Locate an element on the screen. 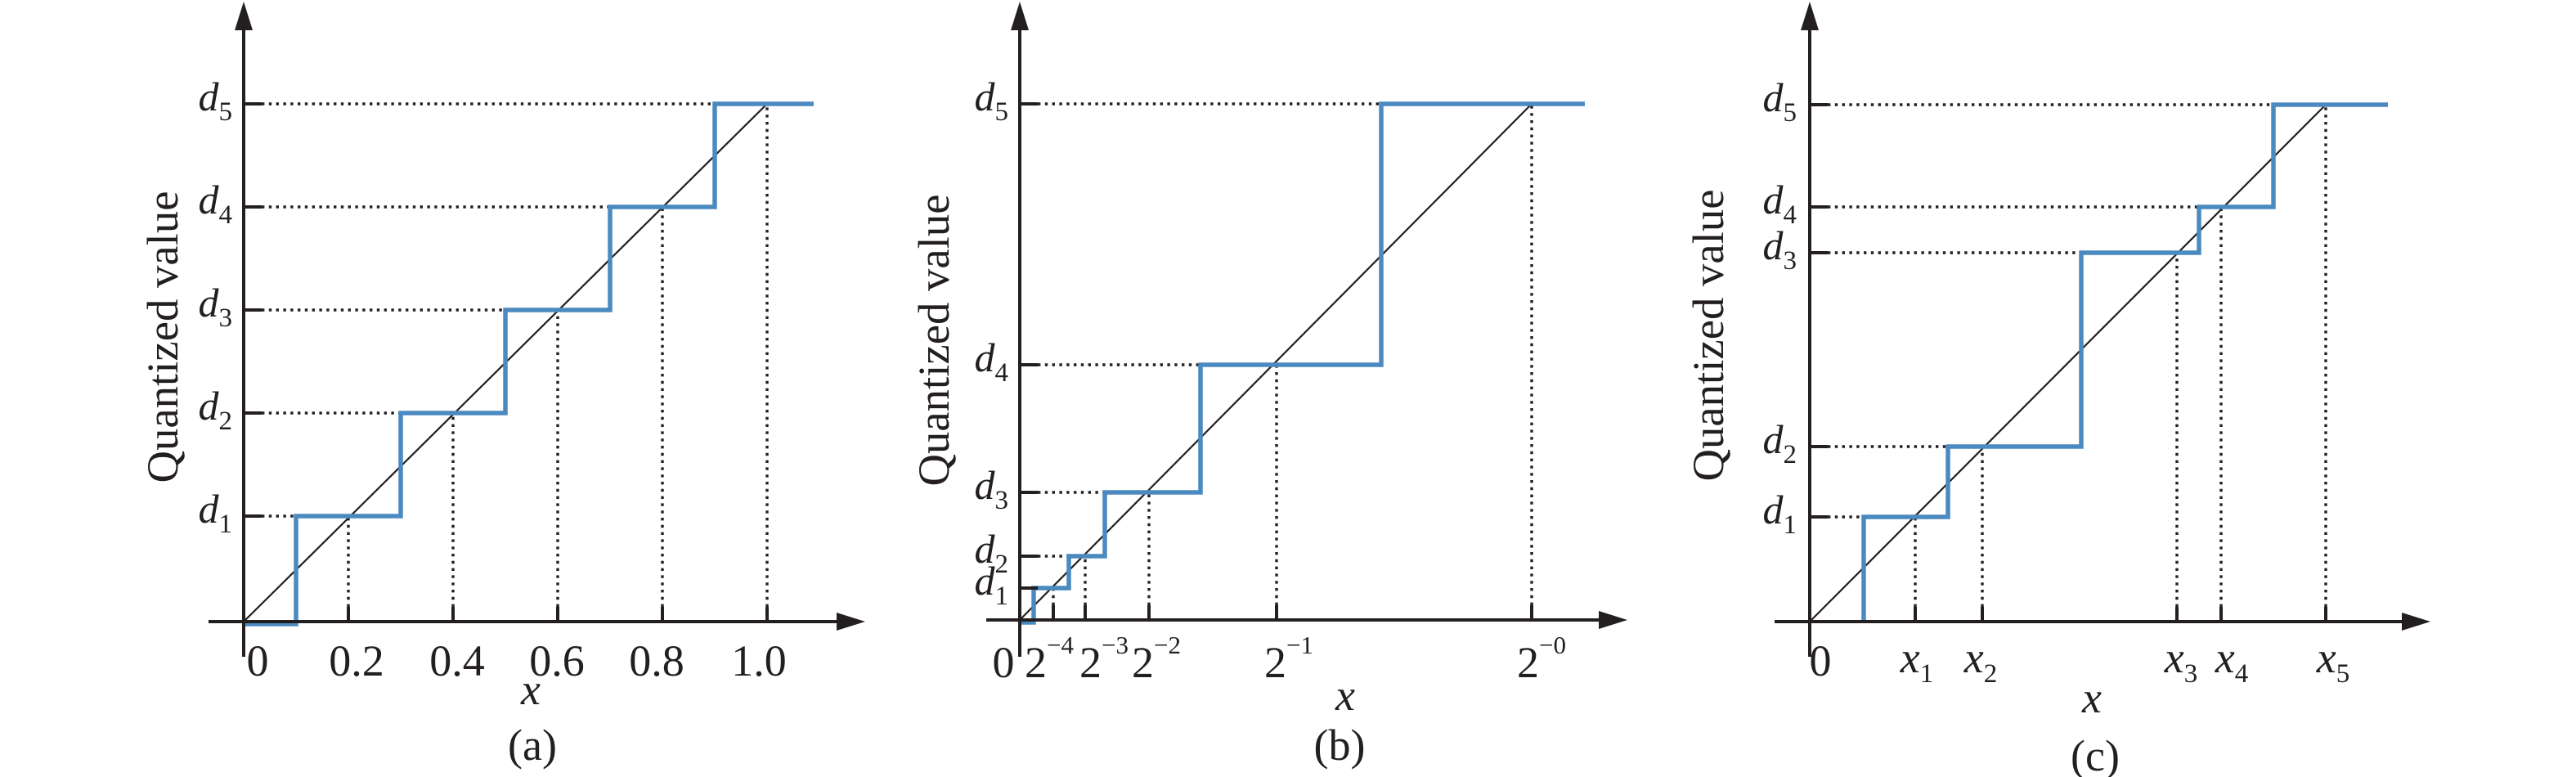  svg-text: x4 is located at coordinates (2231, 661).